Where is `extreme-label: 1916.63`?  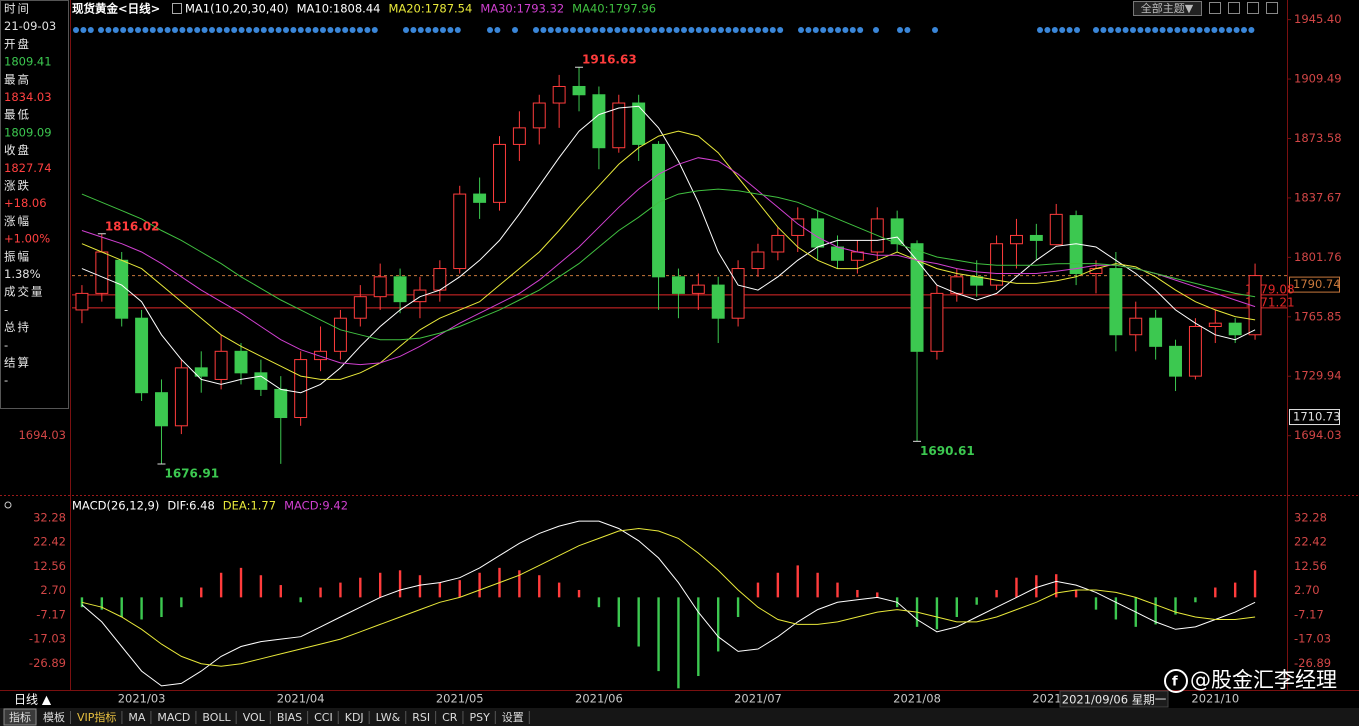
extreme-label: 1916.63 is located at coordinates (609, 60).